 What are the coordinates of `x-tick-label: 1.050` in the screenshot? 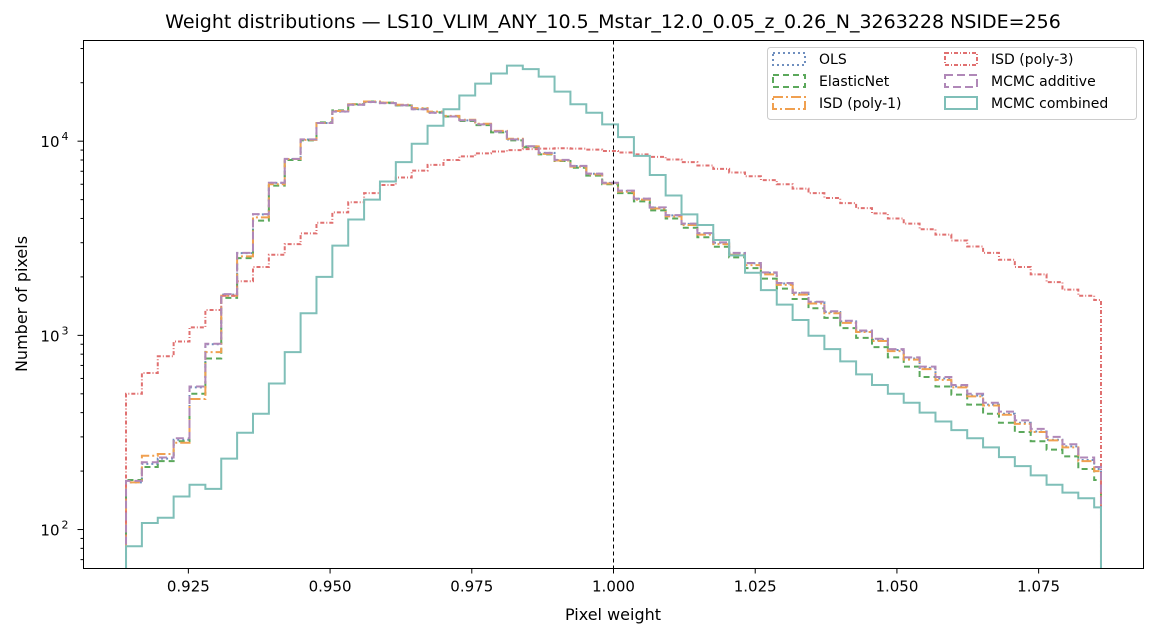 It's located at (896, 587).